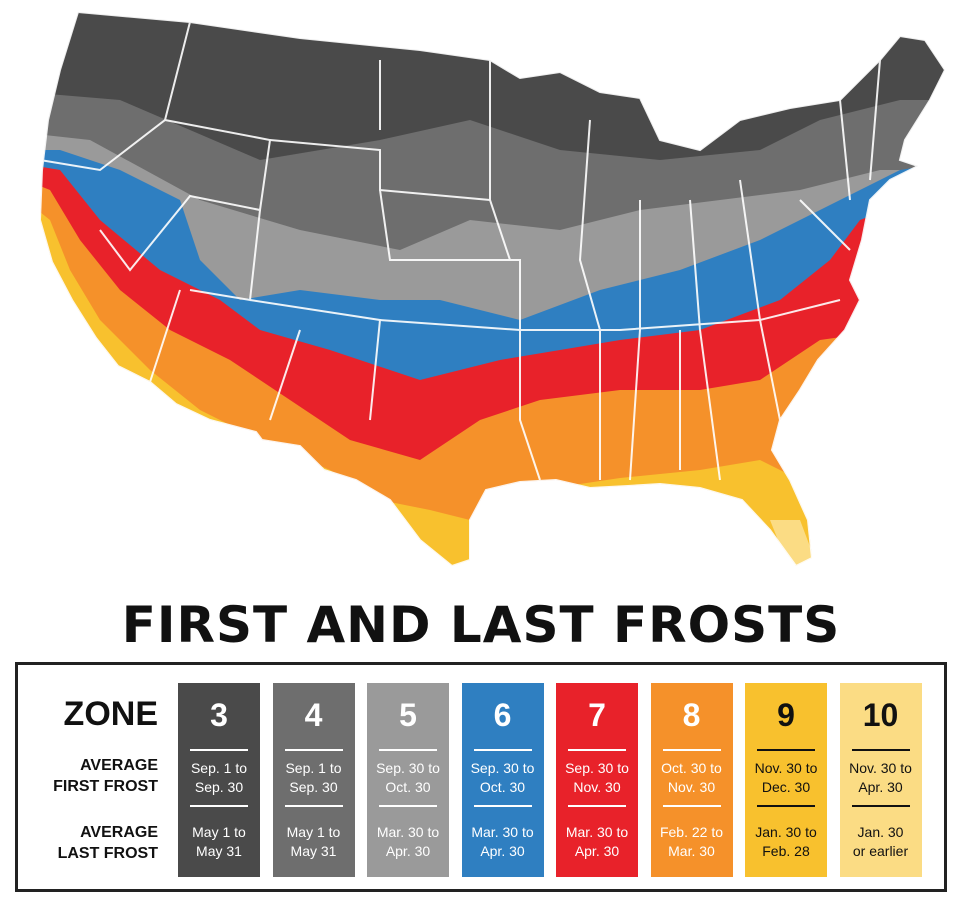  I want to click on zone-column-6: 6 Sep. 30 to Oct. 30 Mar. 30 to Apr. 30, so click(502, 780).